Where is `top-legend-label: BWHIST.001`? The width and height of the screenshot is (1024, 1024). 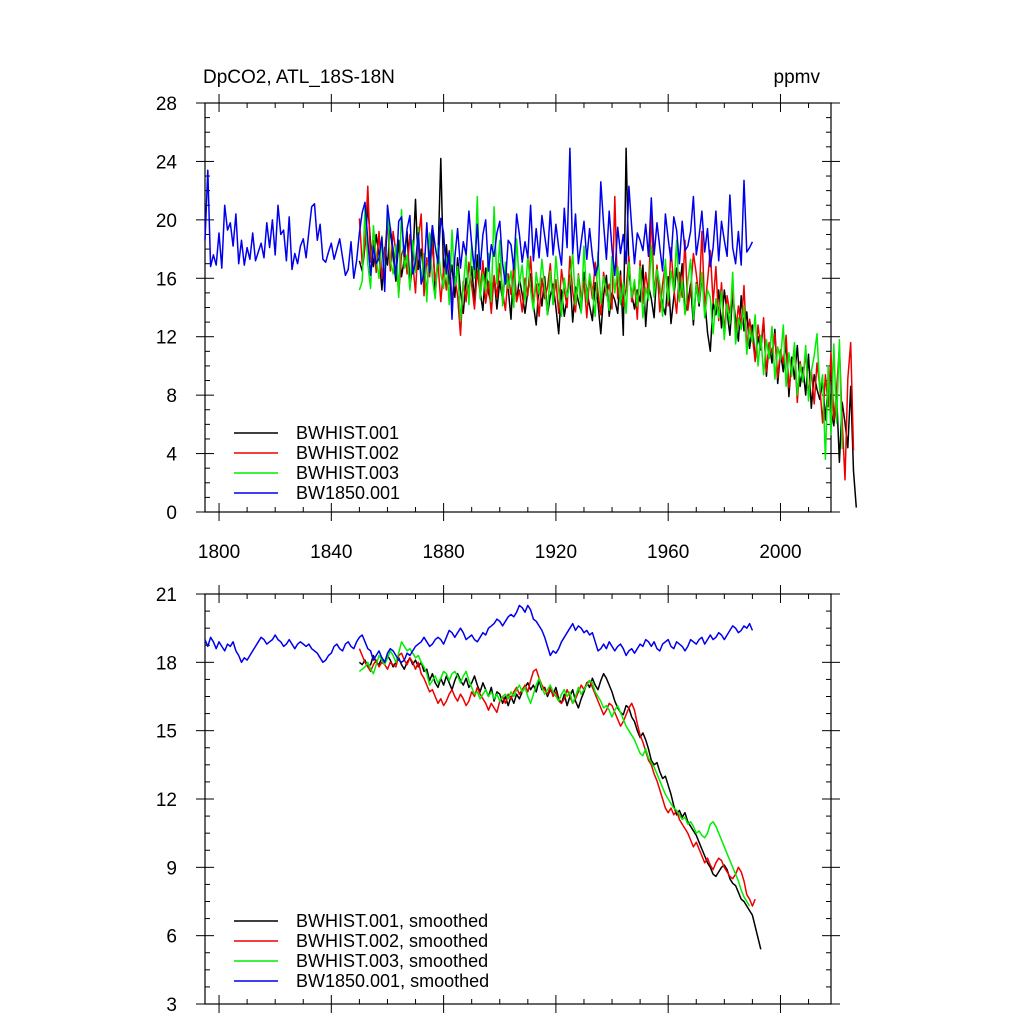
top-legend-label: BWHIST.001 is located at coordinates (347, 433).